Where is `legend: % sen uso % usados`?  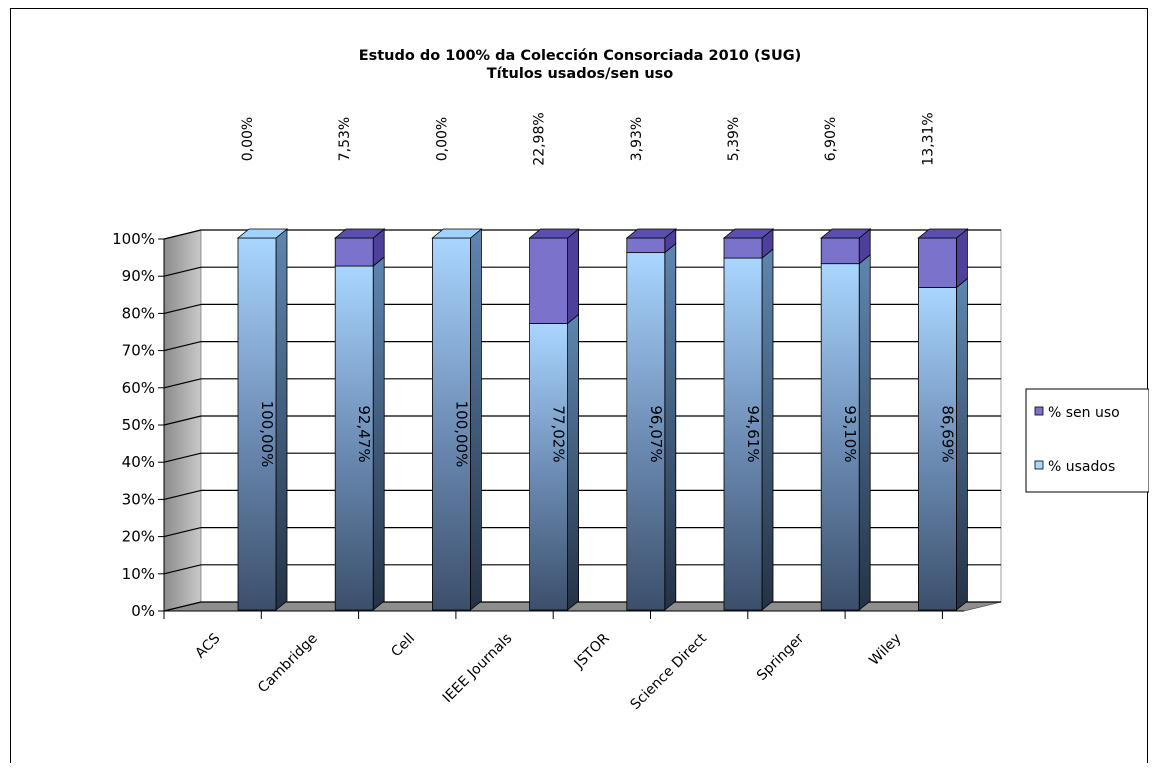 legend: % sen uso % usados is located at coordinates (1087, 440).